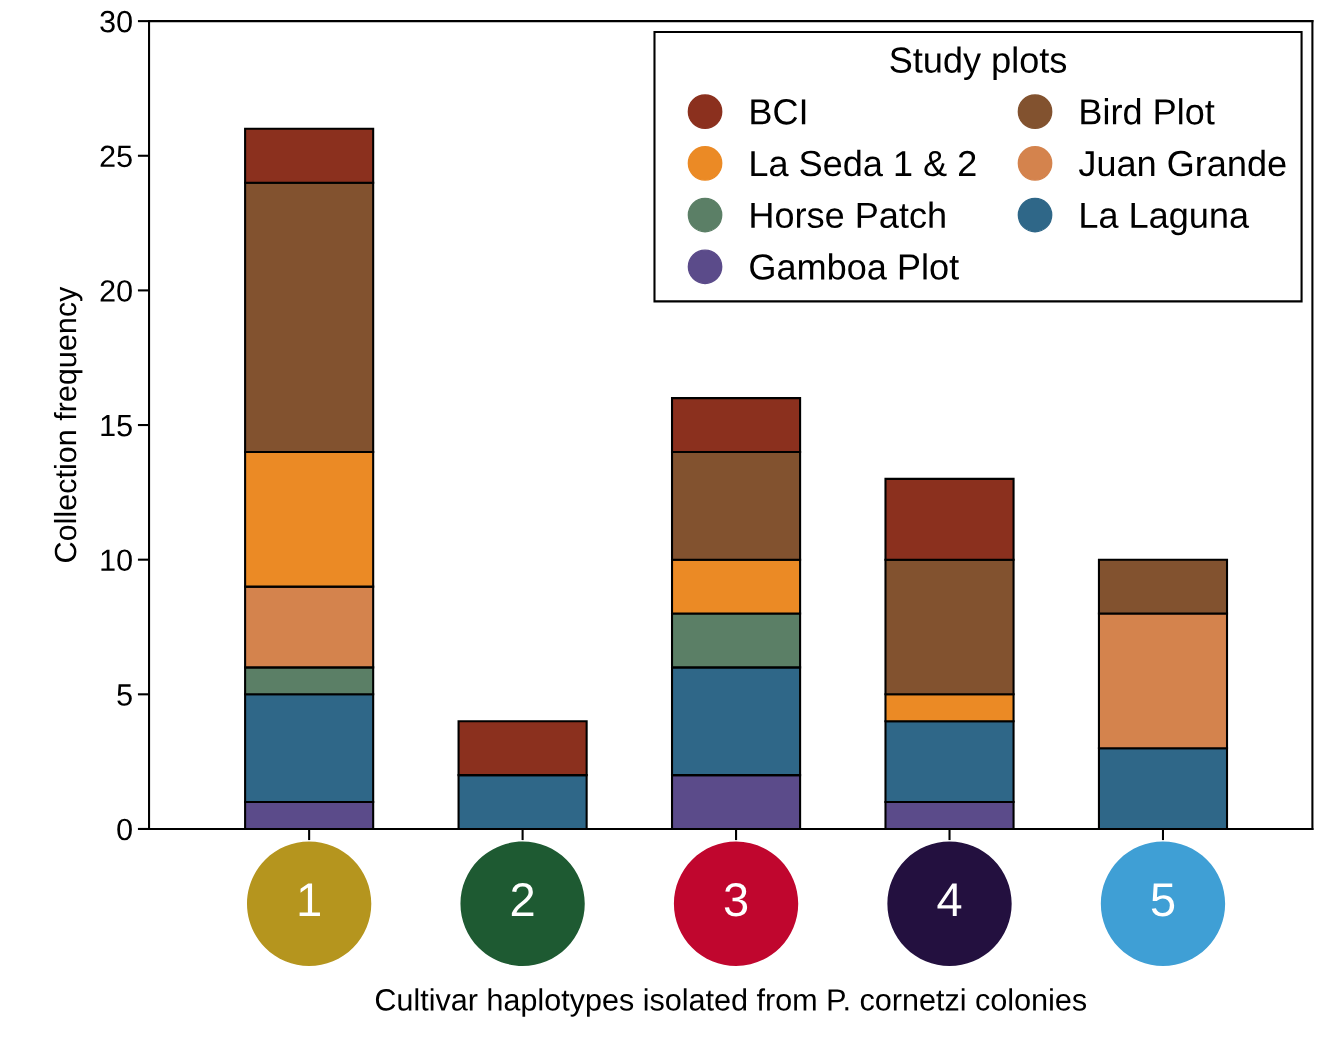 The height and width of the screenshot is (1056, 1319). I want to click on y-axis-title: Collection frequency, so click(68, 424).